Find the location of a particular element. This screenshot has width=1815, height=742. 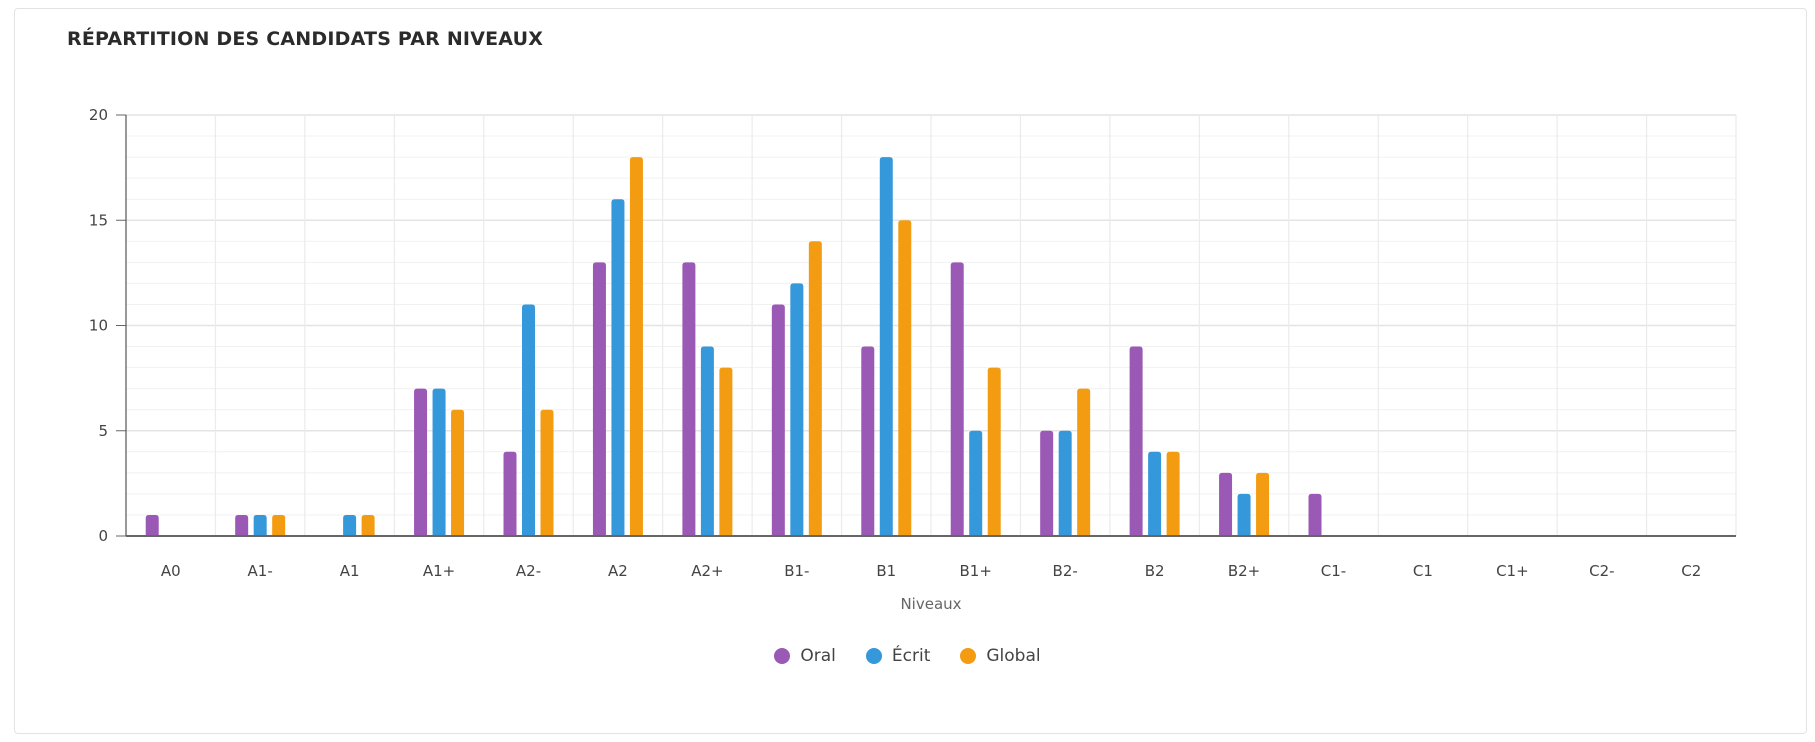

y-tick-label: 15 is located at coordinates (98, 220).